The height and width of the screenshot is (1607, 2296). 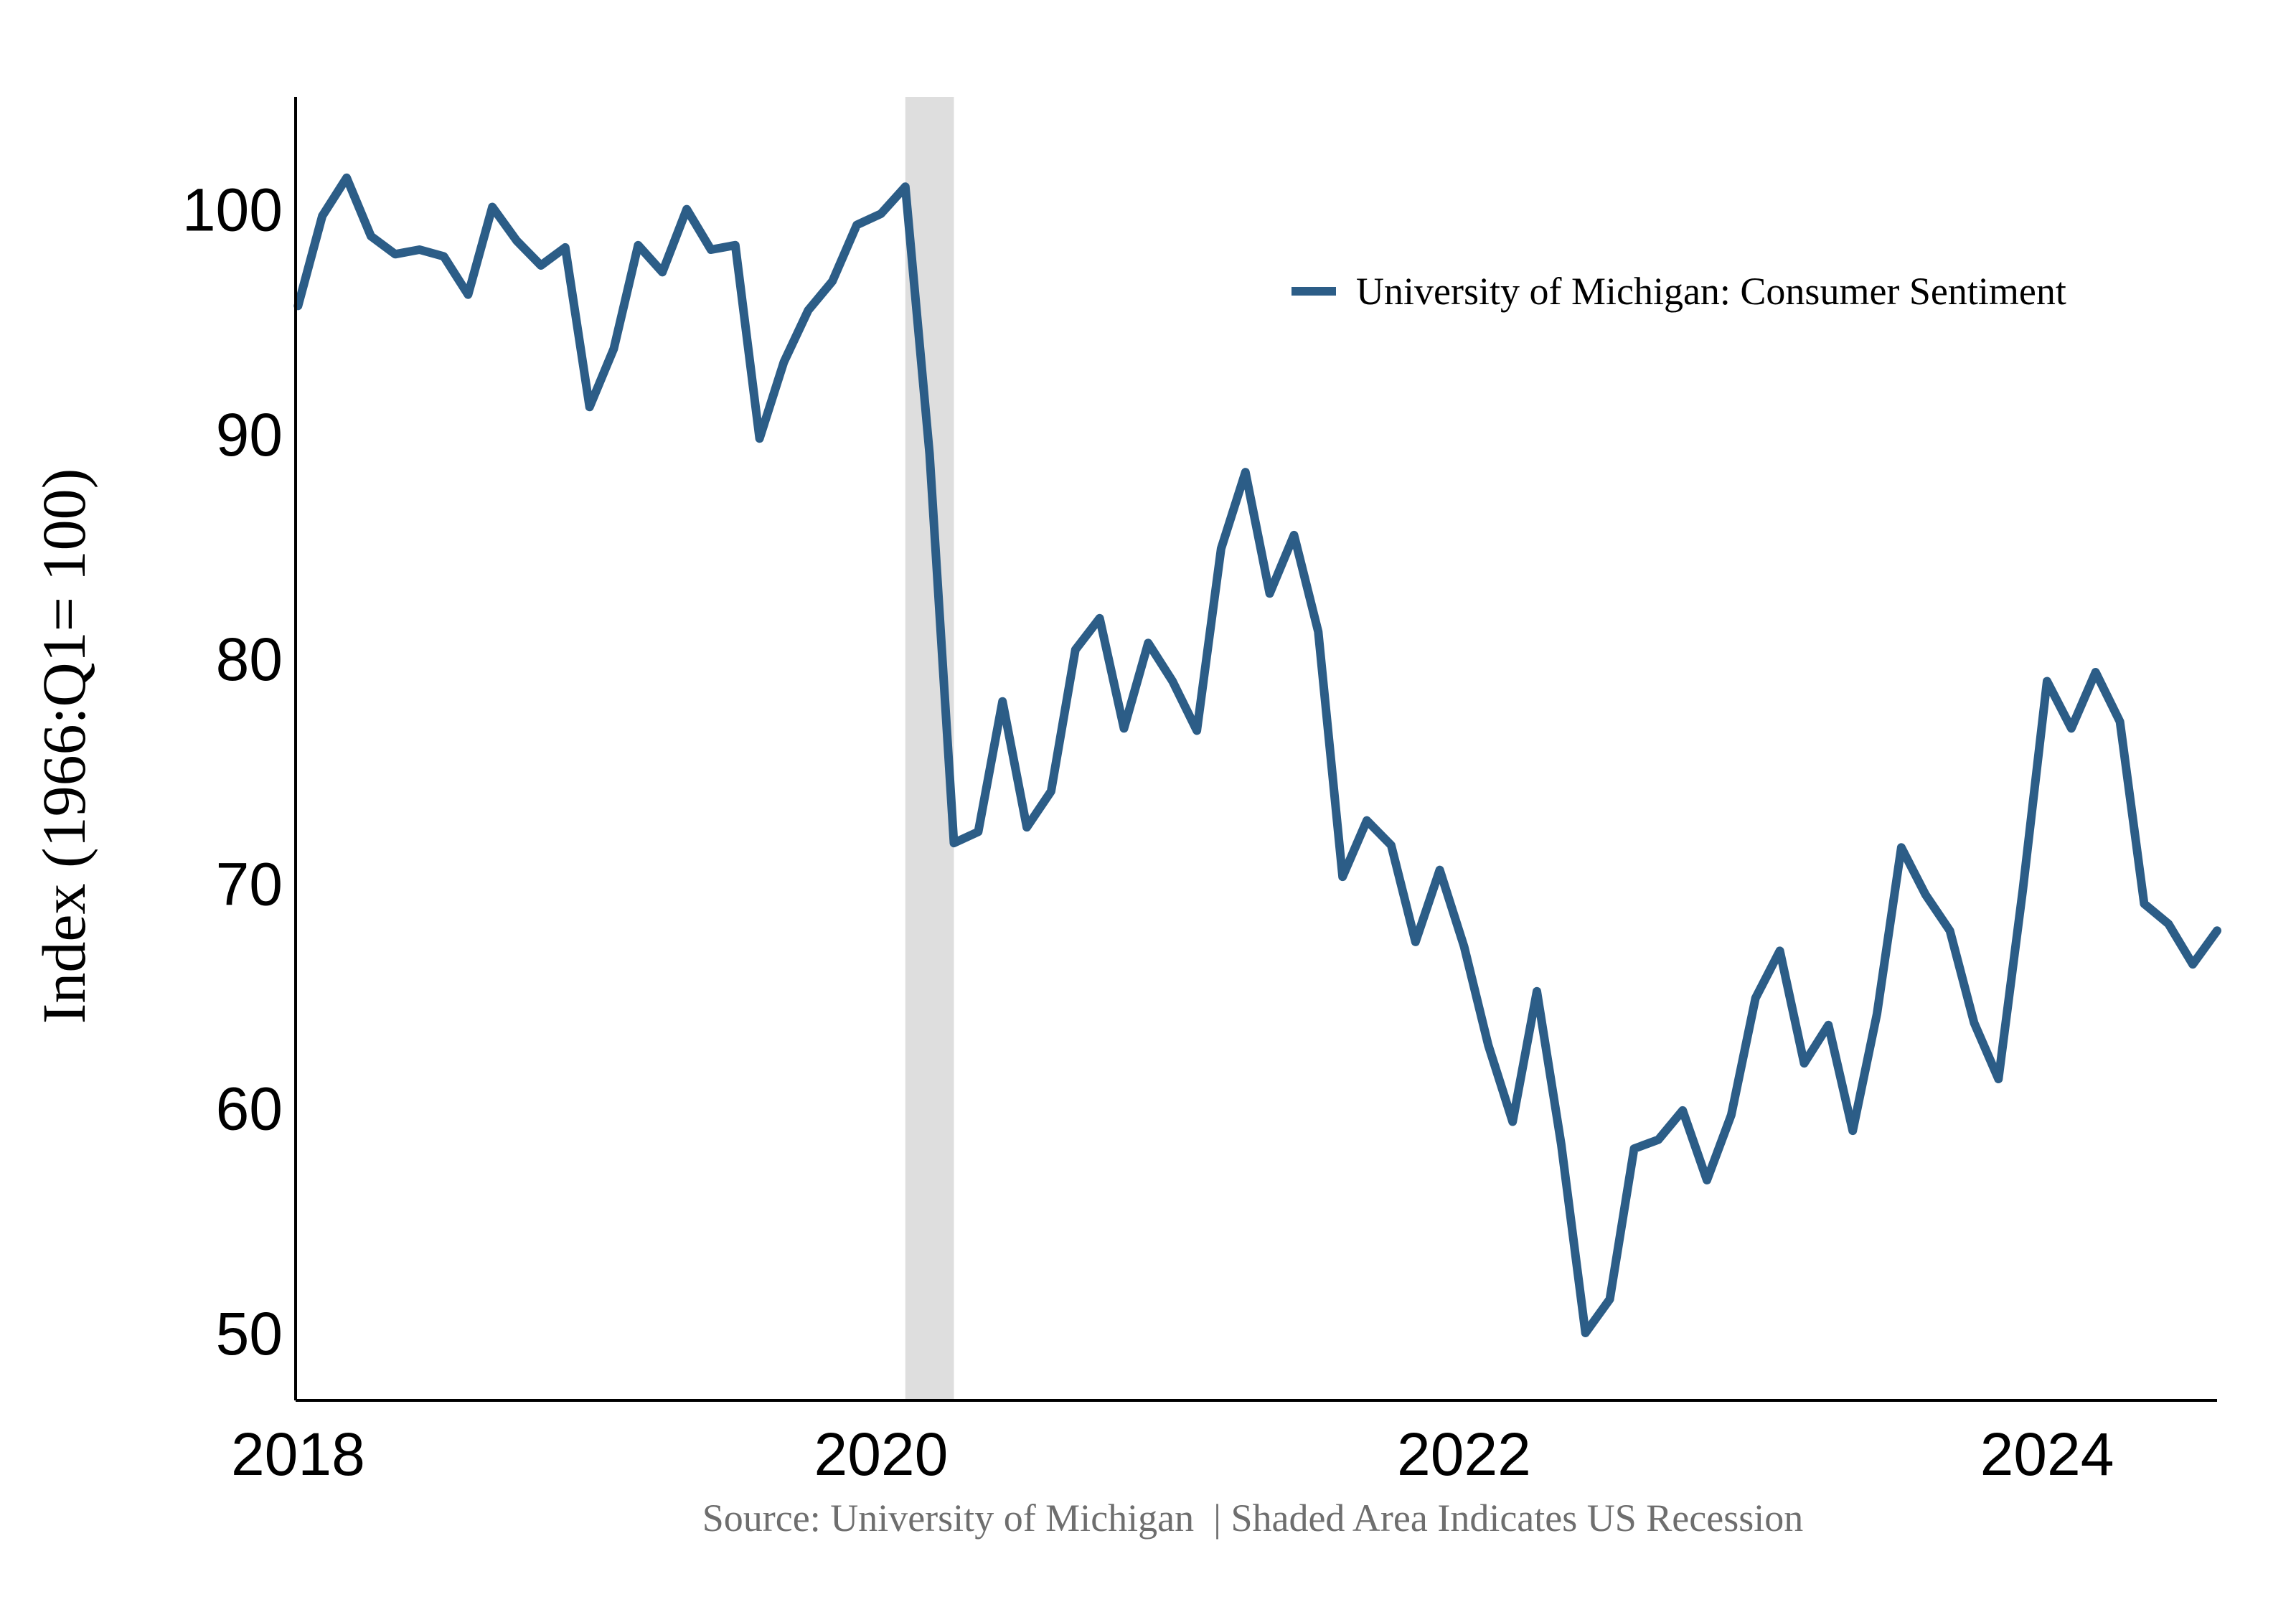 What do you see at coordinates (298, 1454) in the screenshot?
I see `x-tick-label: 2018` at bounding box center [298, 1454].